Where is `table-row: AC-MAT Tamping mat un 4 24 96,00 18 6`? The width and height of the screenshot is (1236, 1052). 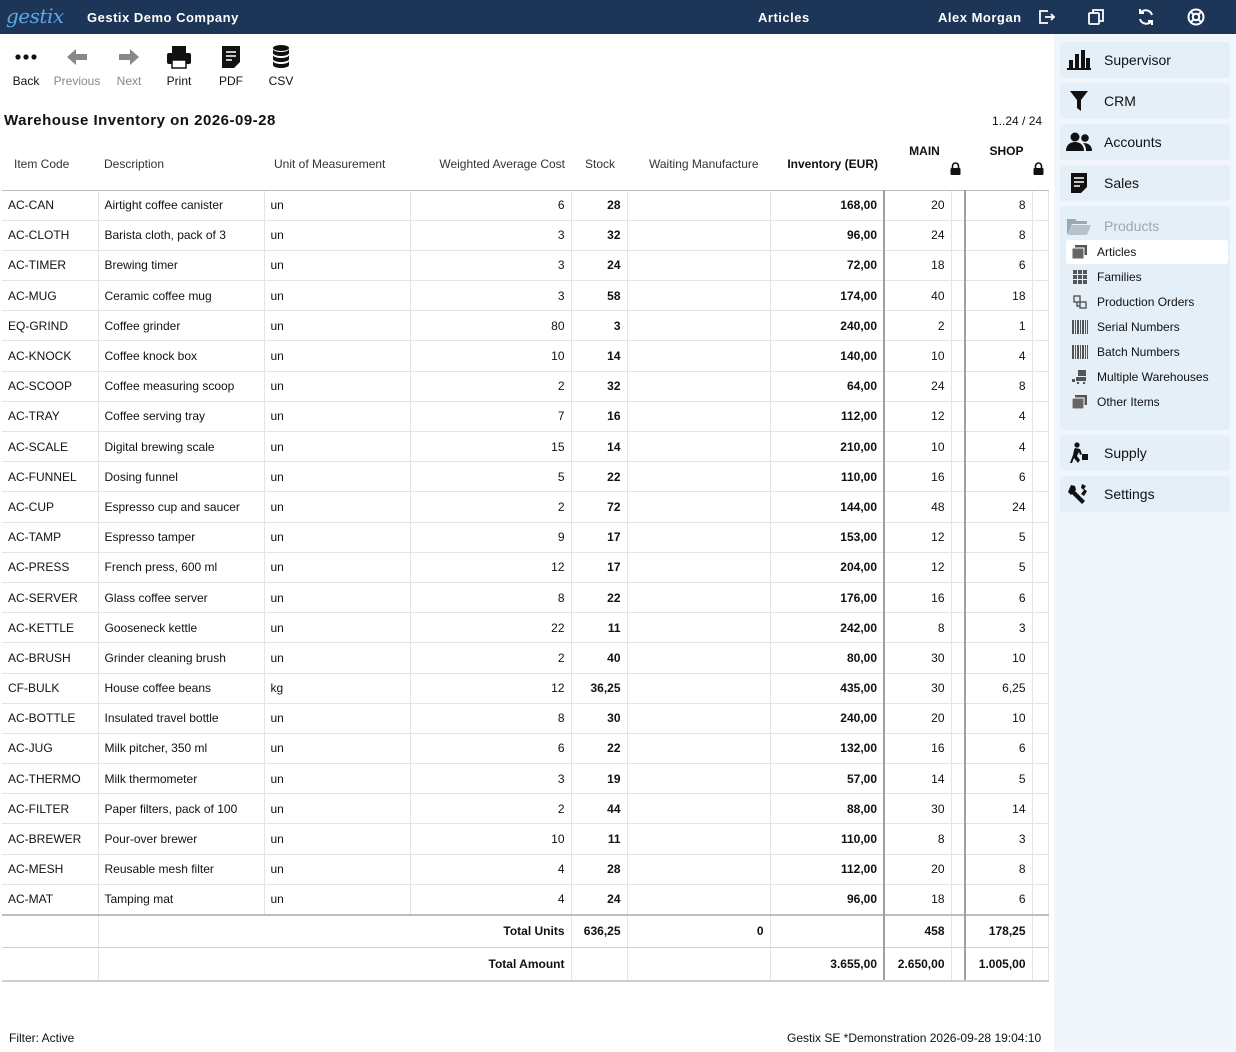
table-row: AC-MAT Tamping mat un 4 24 96,00 18 6 is located at coordinates (525, 900).